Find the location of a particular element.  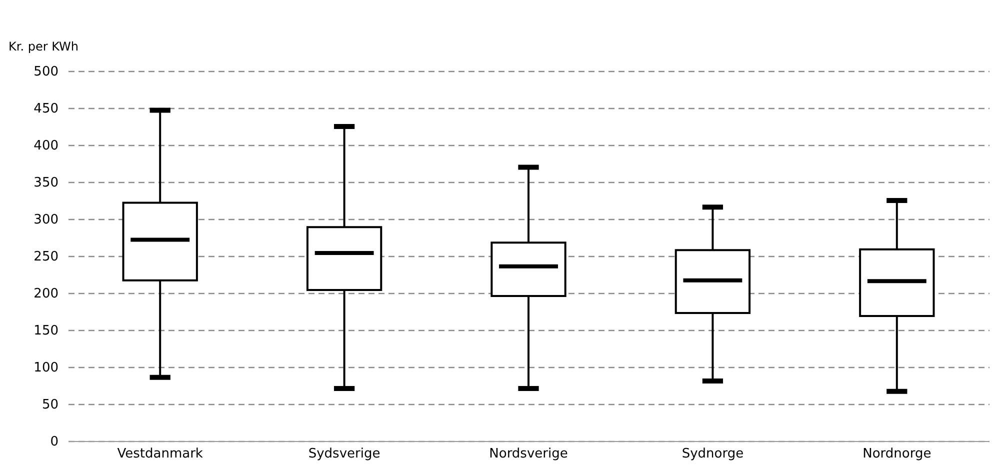

y-tick-label: 200 is located at coordinates (46, 294).